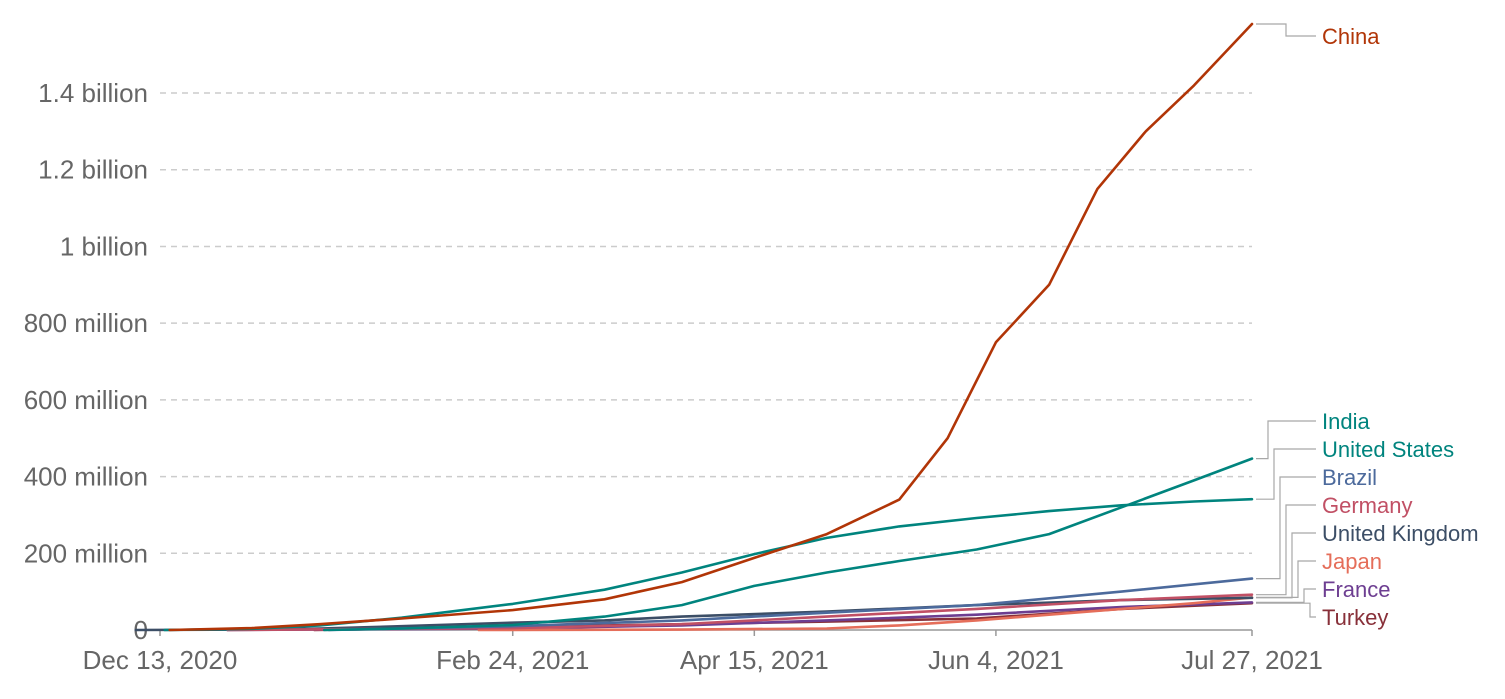 The width and height of the screenshot is (1505, 699). I want to click on x-tick-label: Jun 4, 2021, so click(996, 660).